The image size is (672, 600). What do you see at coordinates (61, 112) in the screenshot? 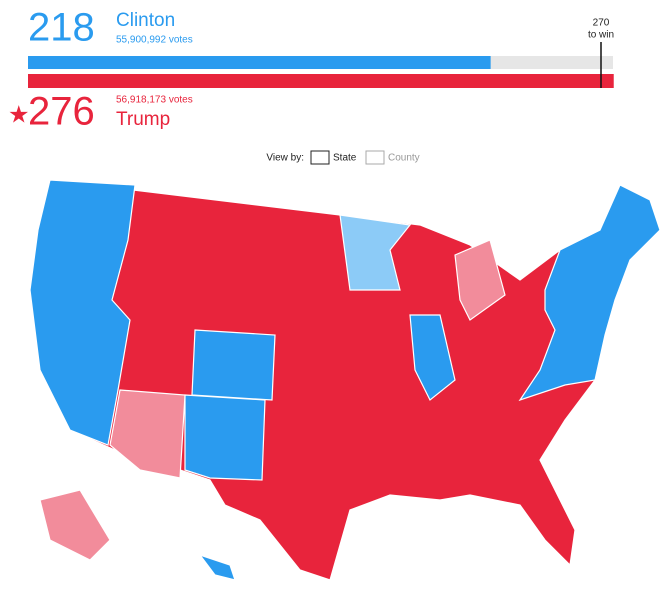
I see `trump-electoral: 276` at bounding box center [61, 112].